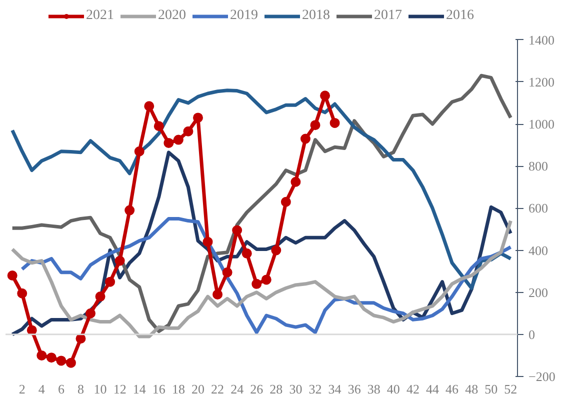 This screenshot has width=573, height=416. I want to click on x-tick-label: 30, so click(295, 389).